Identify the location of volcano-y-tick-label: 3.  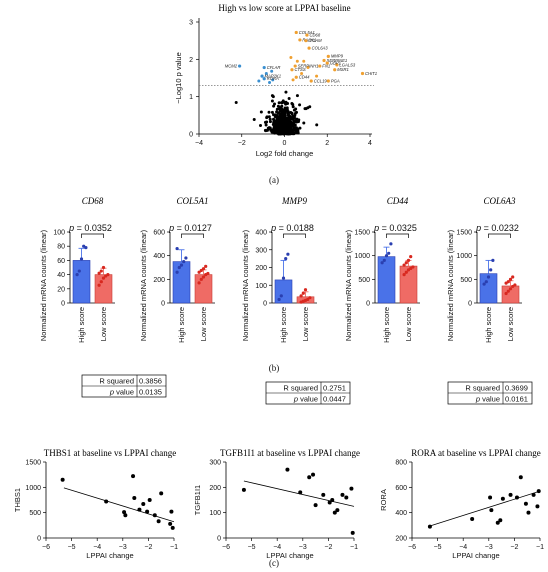
(191, 23).